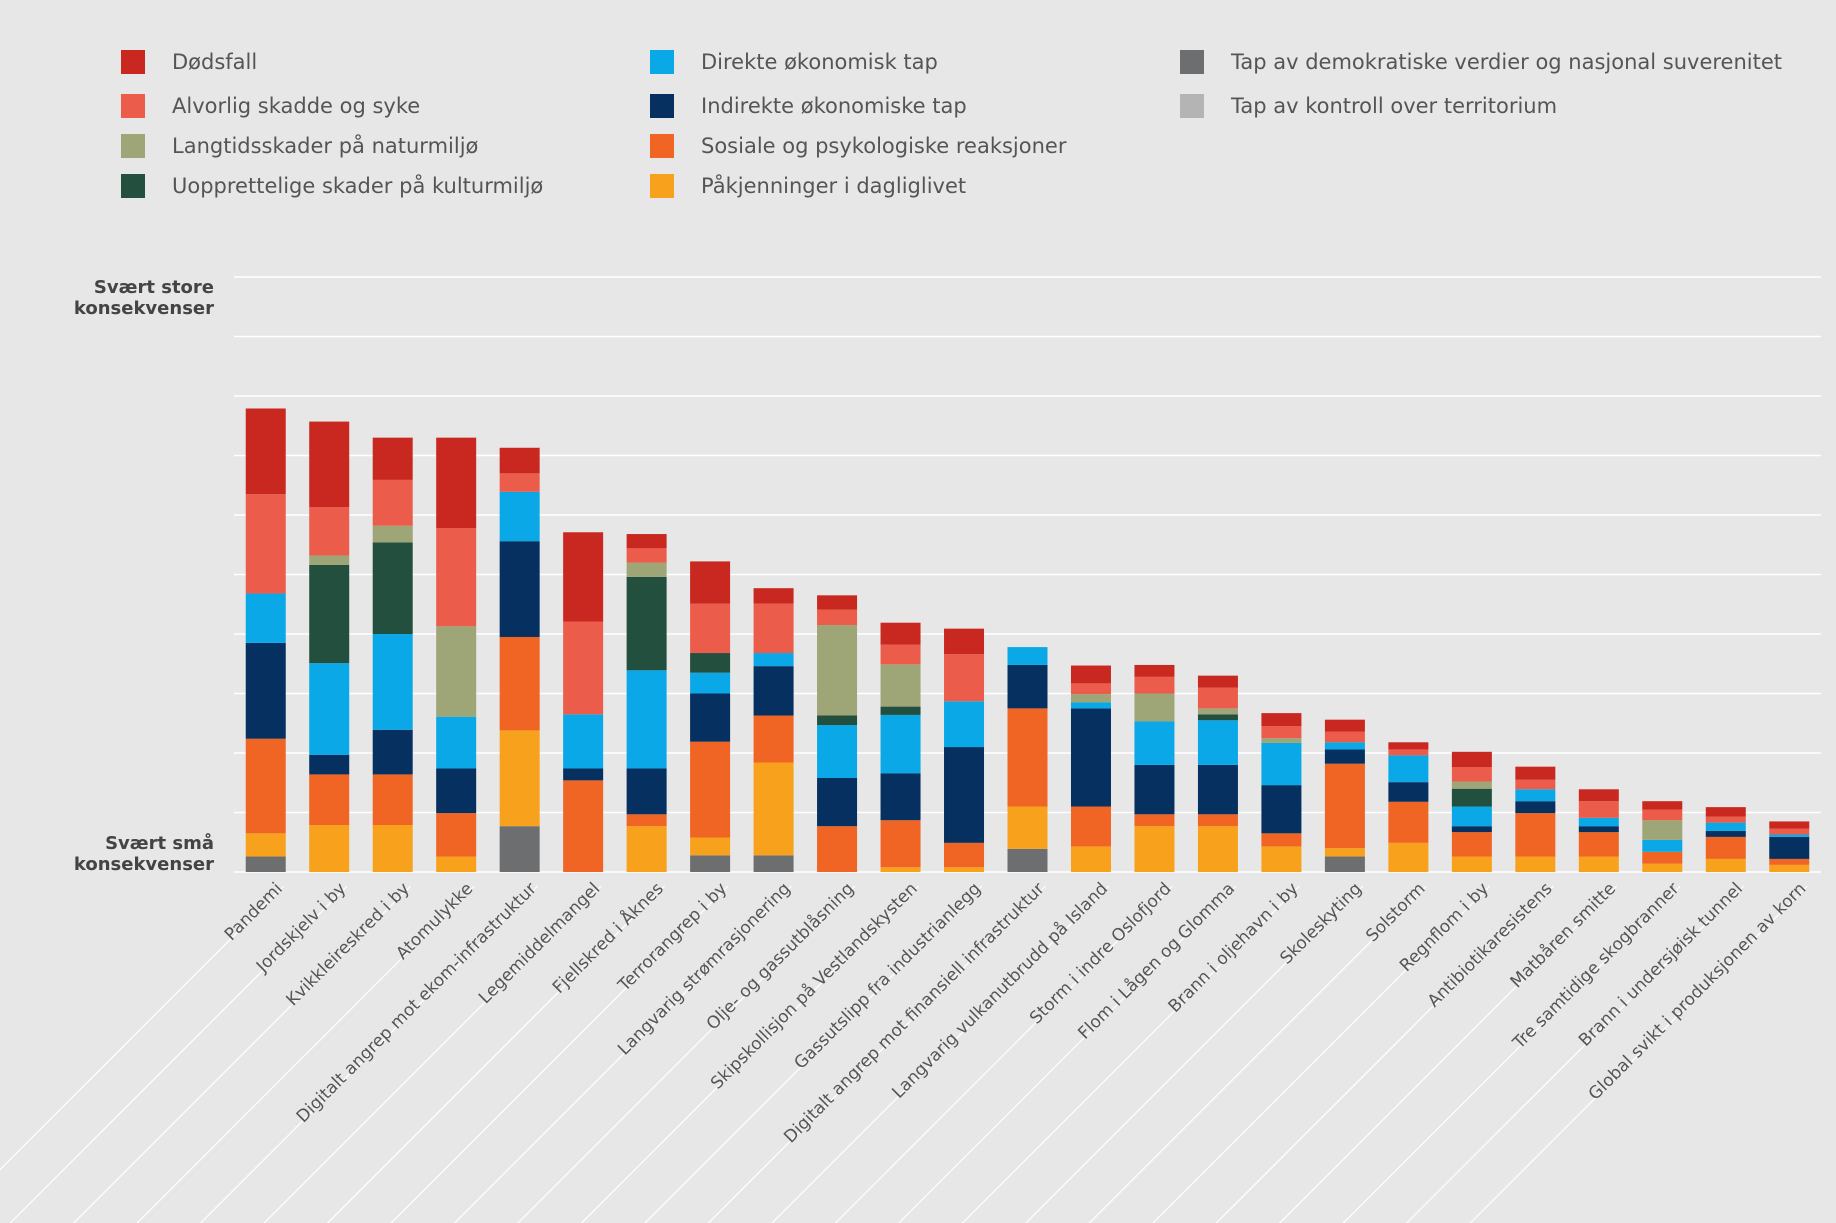 The image size is (1836, 1223). What do you see at coordinates (833, 185) in the screenshot?
I see `legend-label: Påkjenninger i dagliglivet` at bounding box center [833, 185].